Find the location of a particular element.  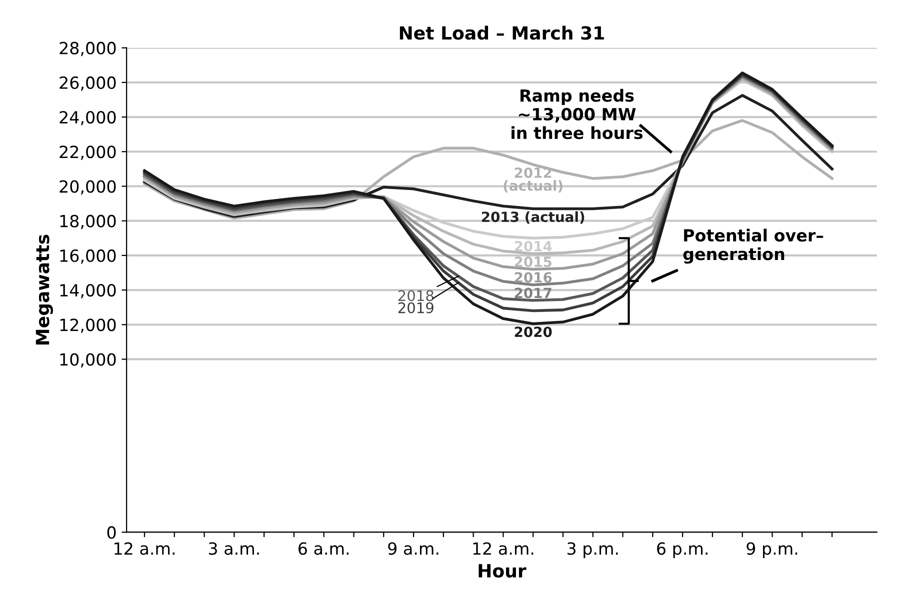

x-tick-label: 6 a.m. is located at coordinates (323, 548).